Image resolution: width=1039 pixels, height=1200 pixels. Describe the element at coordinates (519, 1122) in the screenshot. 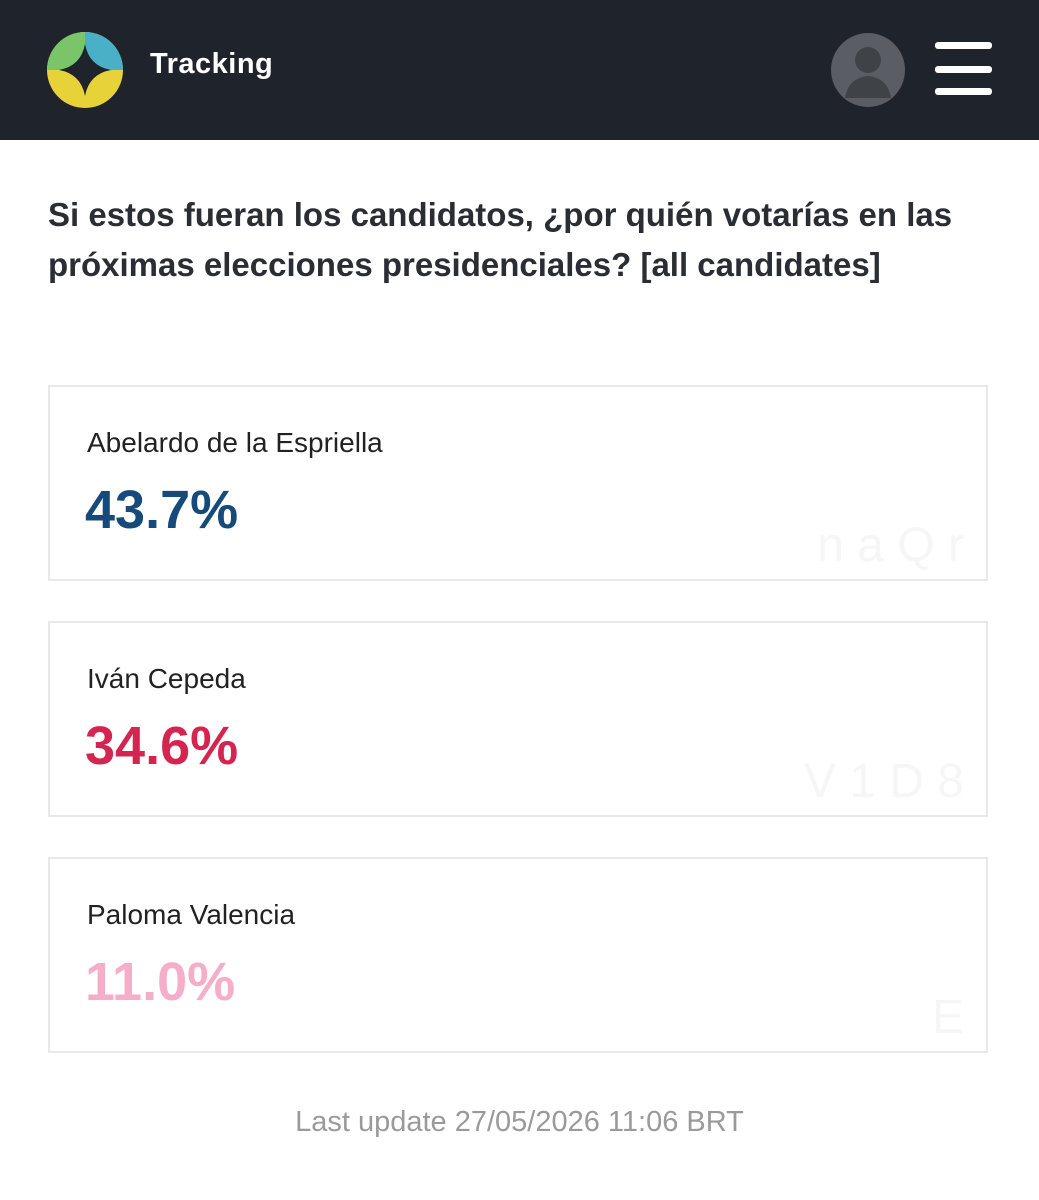

I see `last-update: Last update 27/05/2026 11:06 BRT` at that location.